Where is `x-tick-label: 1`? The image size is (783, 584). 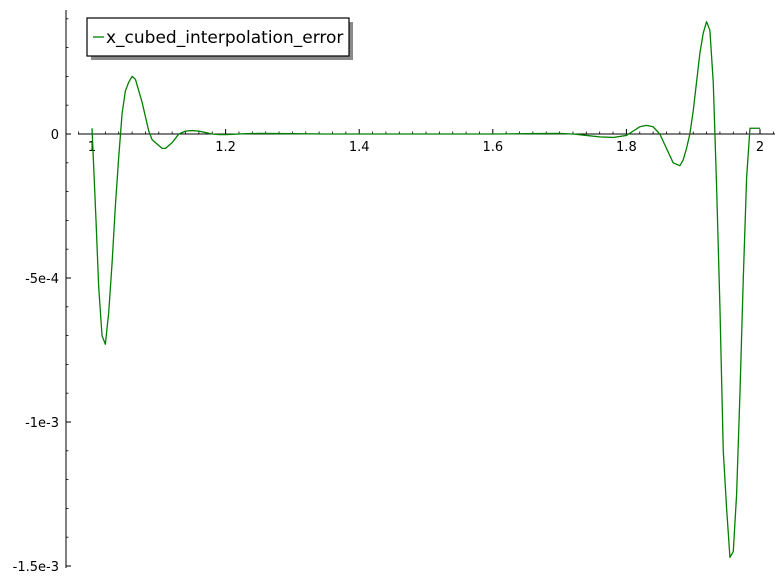 x-tick-label: 1 is located at coordinates (92, 147).